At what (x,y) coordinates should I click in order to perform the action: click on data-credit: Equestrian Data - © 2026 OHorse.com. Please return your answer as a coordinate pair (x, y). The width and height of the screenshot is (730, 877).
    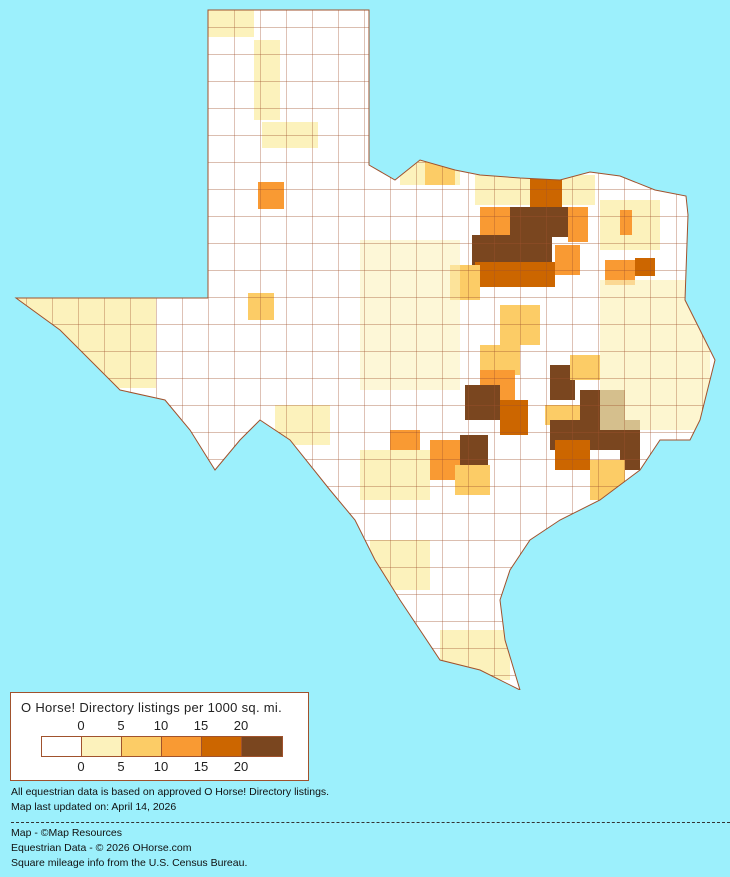
    Looking at the image, I should click on (101, 848).